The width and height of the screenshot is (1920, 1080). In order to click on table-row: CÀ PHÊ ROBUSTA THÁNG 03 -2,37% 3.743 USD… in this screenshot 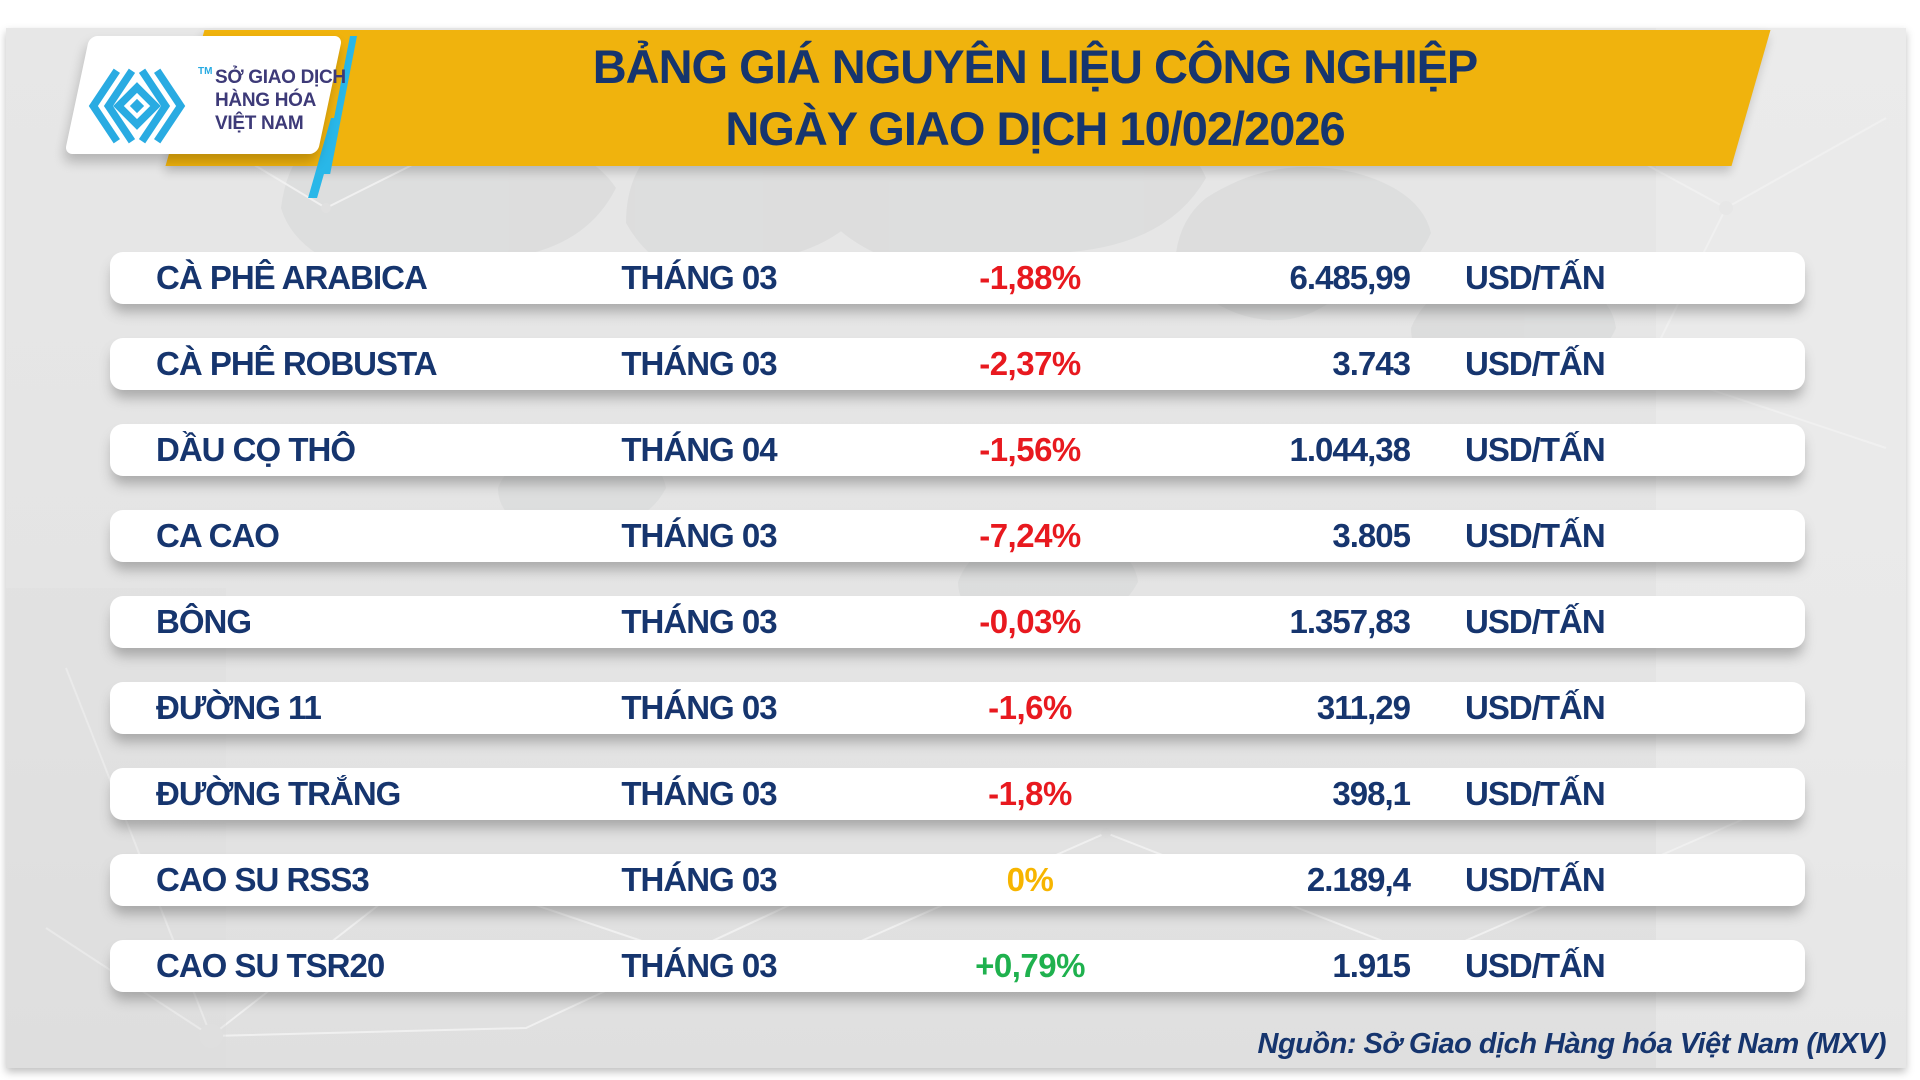, I will do `click(957, 364)`.